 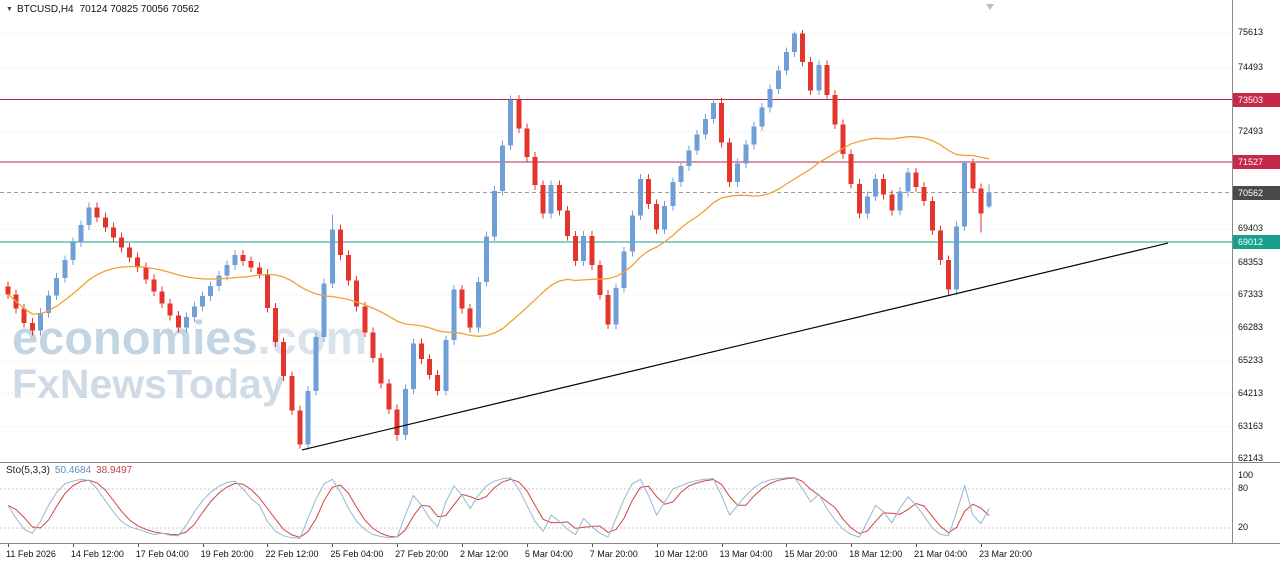 What do you see at coordinates (1251, 228) in the screenshot?
I see `price-tick-label: 69403` at bounding box center [1251, 228].